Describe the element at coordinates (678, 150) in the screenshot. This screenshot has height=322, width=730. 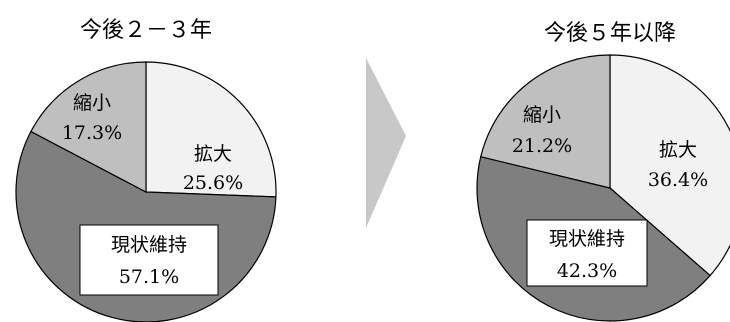
I see `slice-label-expand-5: 拡大` at that location.